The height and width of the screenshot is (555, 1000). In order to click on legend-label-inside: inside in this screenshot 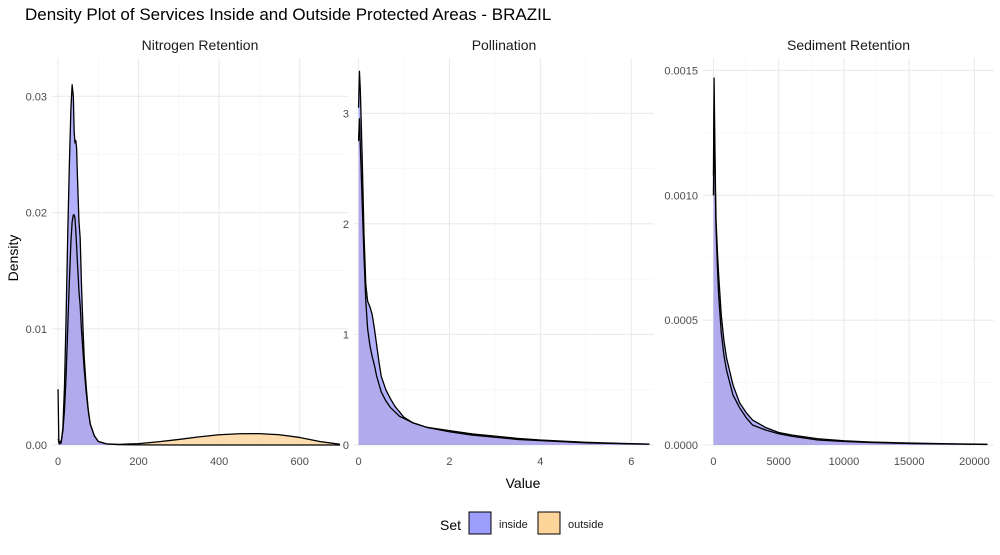, I will do `click(513, 525)`.